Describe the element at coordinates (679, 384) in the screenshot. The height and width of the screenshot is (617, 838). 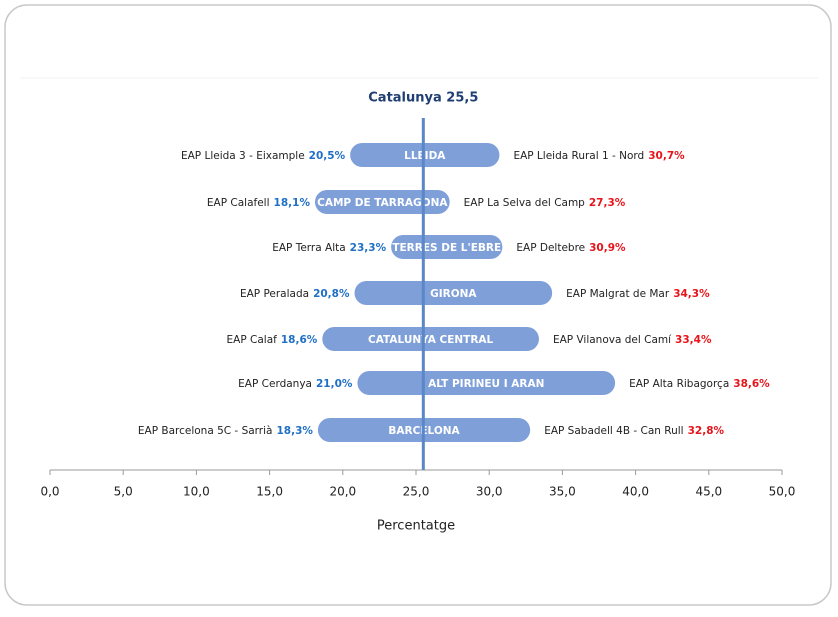
I see `high-name: EAP Alta Ribagorça` at that location.